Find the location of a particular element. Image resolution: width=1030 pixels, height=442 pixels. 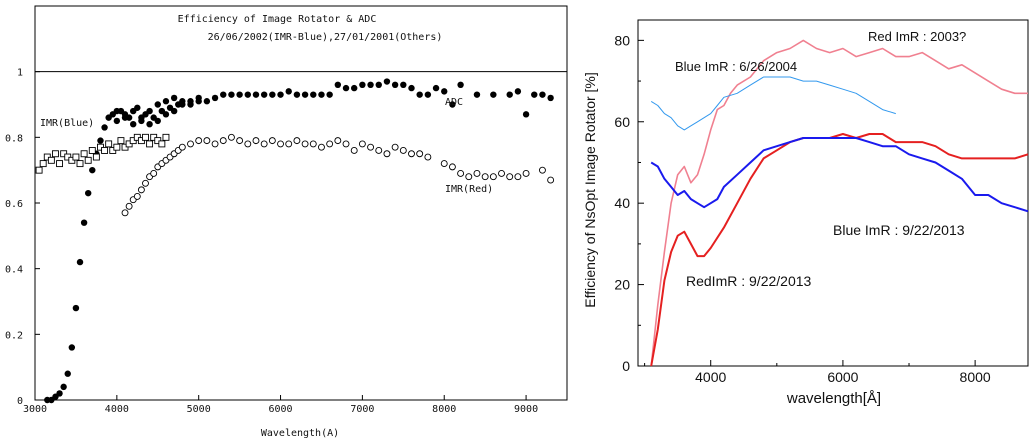

imr-blue-annotation: IMR(Blue) is located at coordinates (67, 123).